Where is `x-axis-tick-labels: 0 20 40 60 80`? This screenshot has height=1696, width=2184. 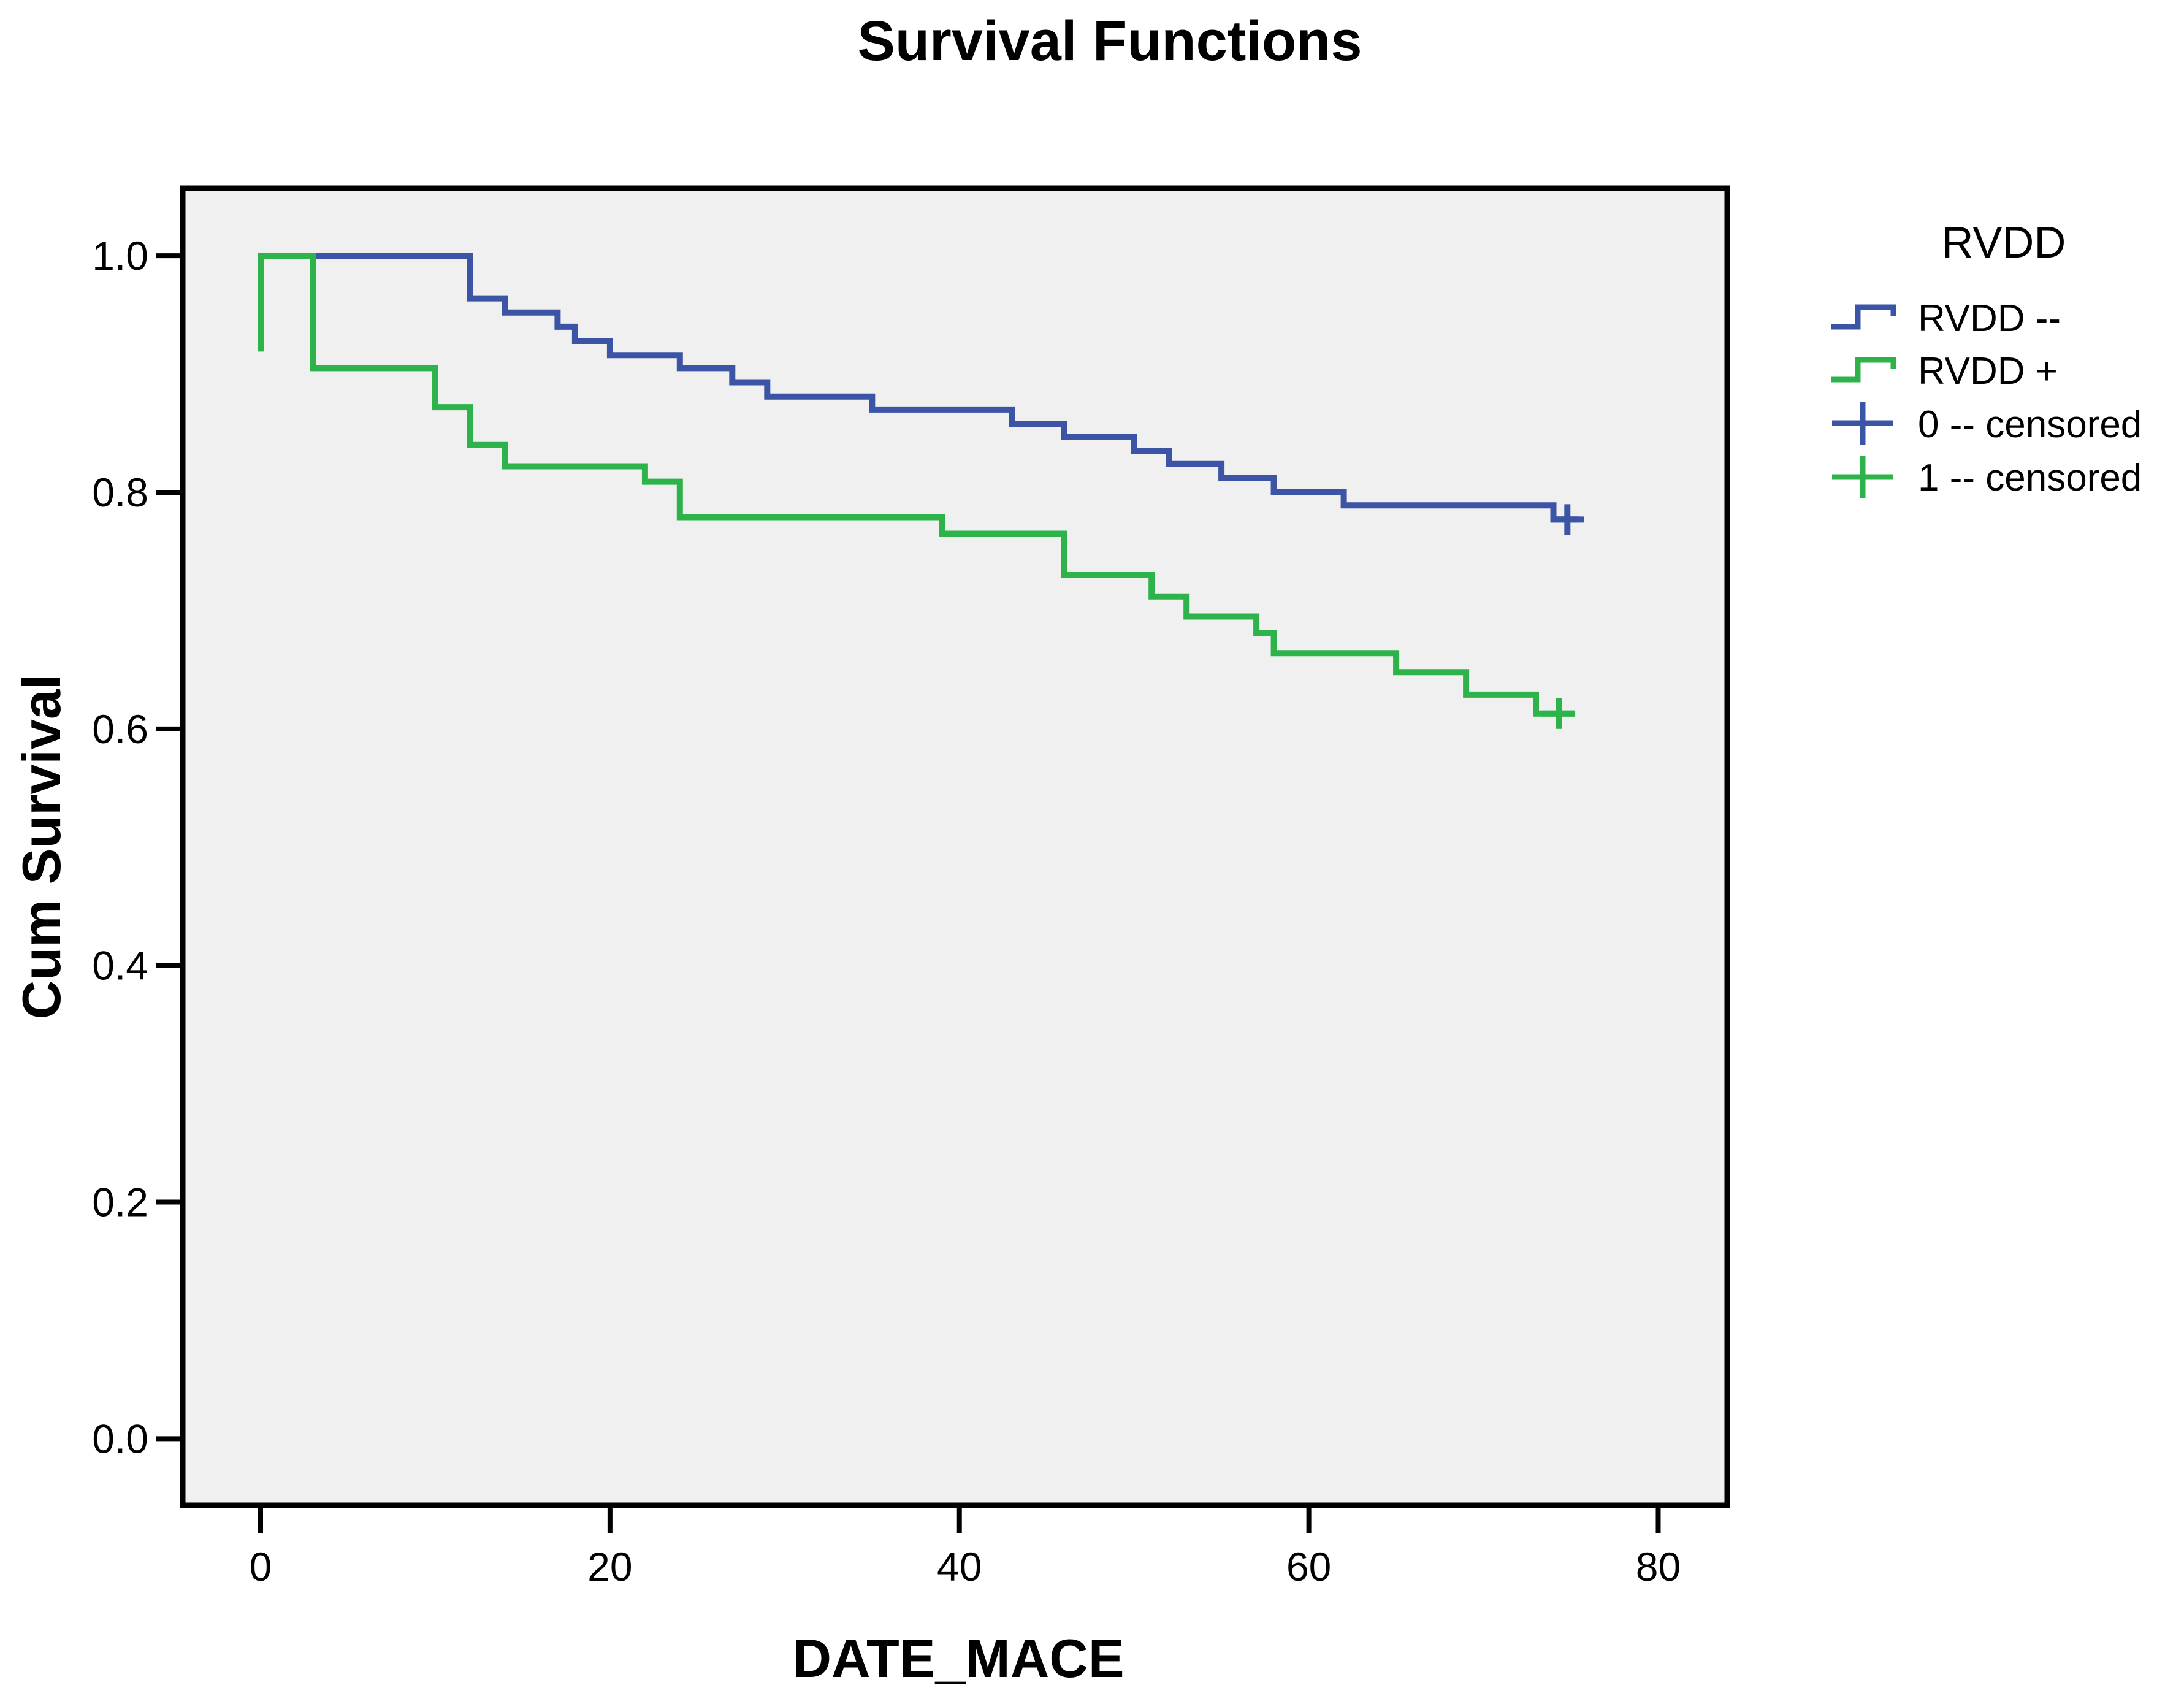
x-axis-tick-labels: 0 20 40 60 80 is located at coordinates (966, 1566).